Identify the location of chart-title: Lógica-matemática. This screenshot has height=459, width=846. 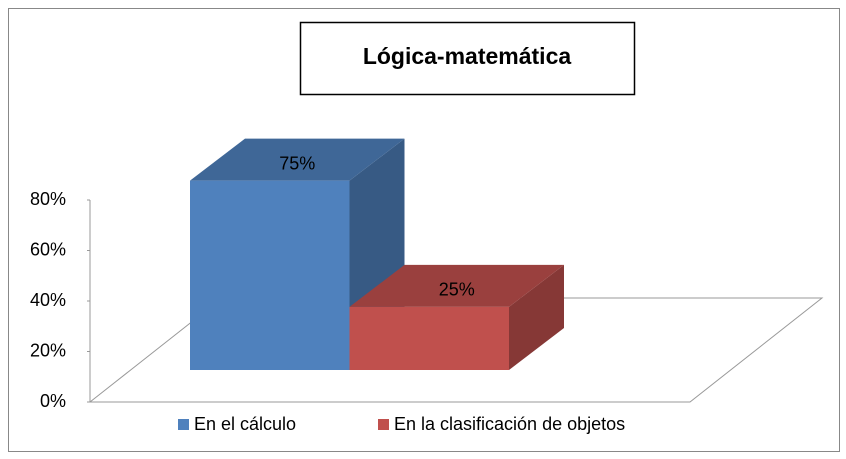
(467, 56).